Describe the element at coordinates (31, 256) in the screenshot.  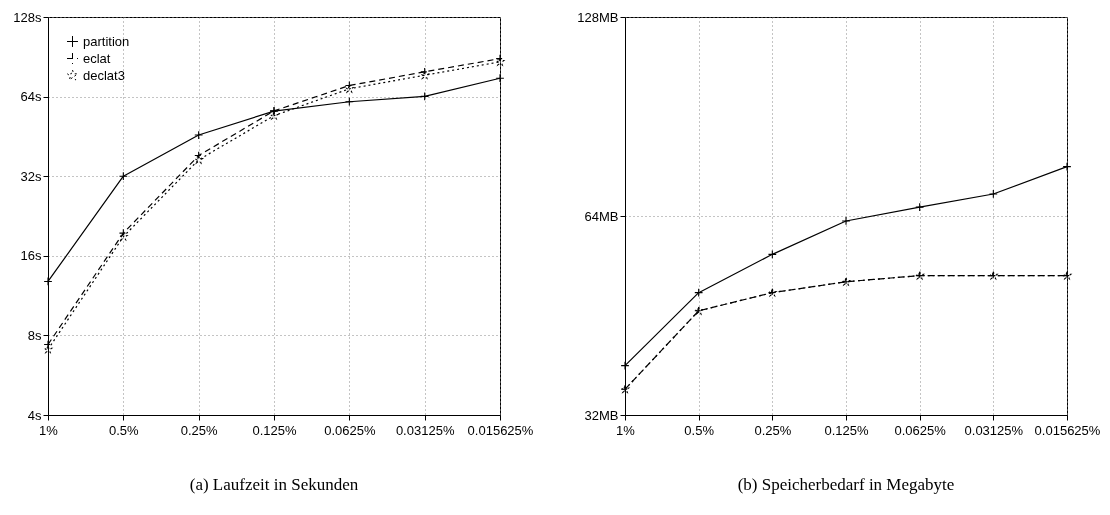
I see `y-tick-label: 16s` at that location.